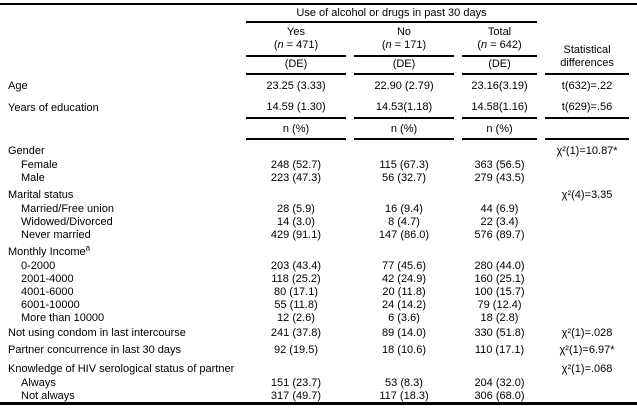 This screenshot has width=637, height=415. Describe the element at coordinates (53, 108) in the screenshot. I see `row-label: Years of education` at that location.